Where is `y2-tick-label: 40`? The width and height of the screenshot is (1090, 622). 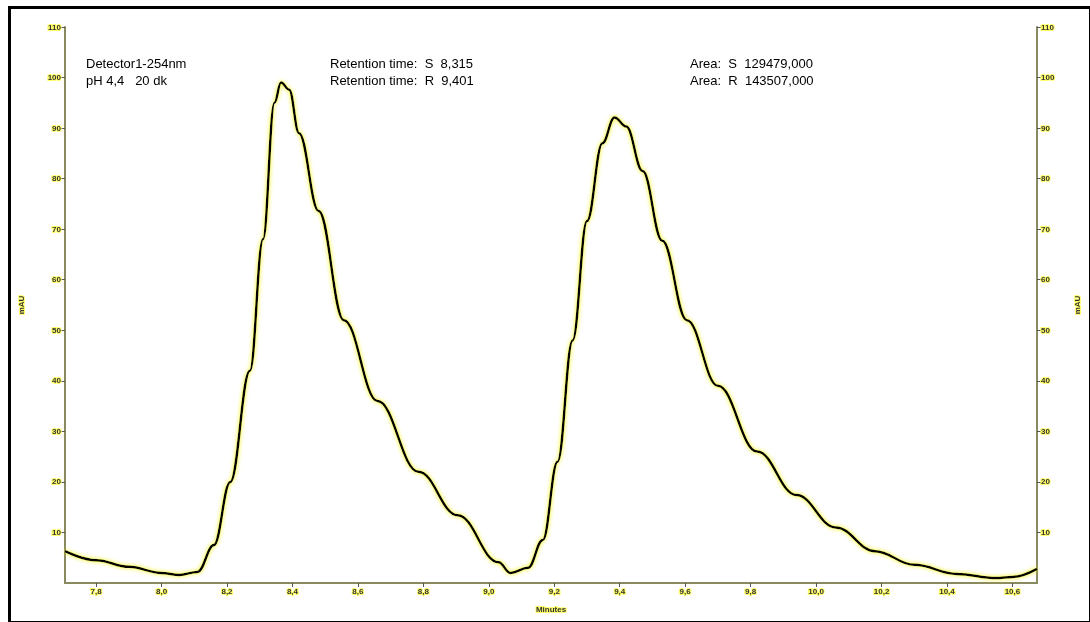
y2-tick-label: 40 is located at coordinates (1046, 381).